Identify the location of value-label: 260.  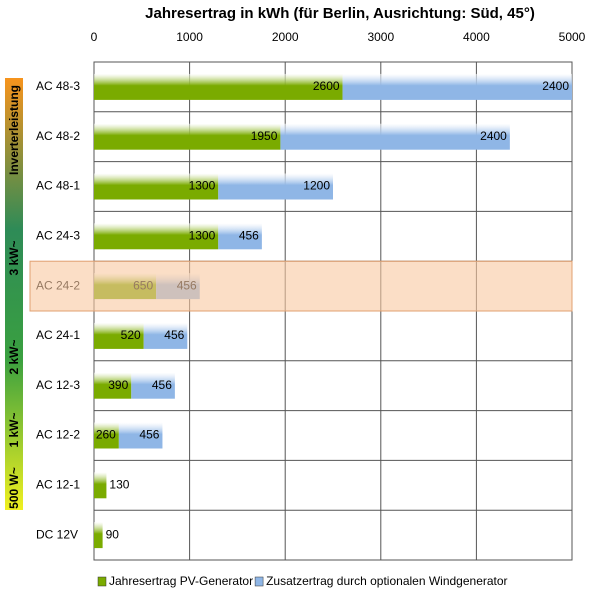
(106, 435).